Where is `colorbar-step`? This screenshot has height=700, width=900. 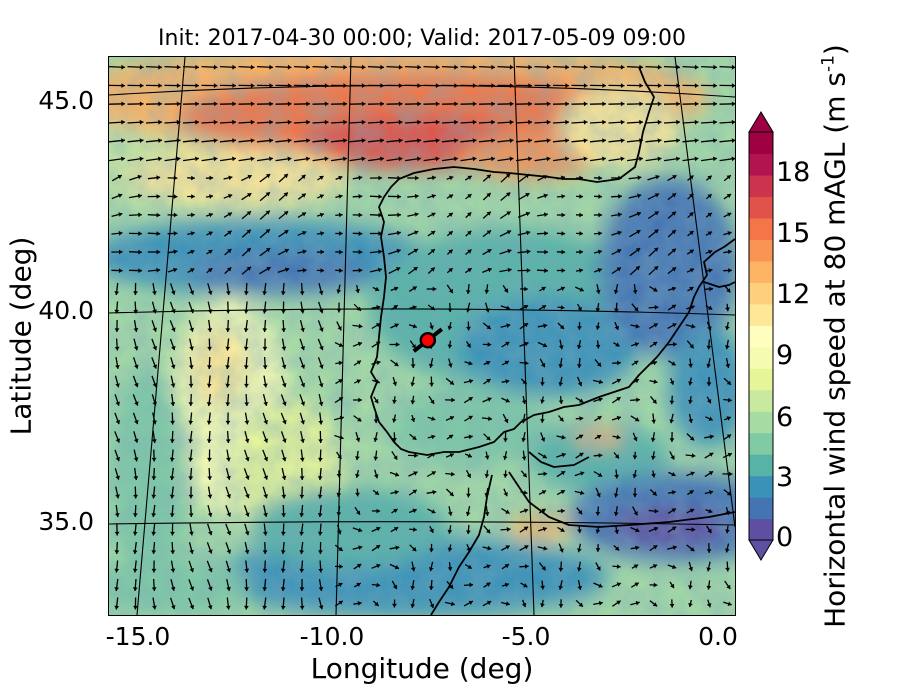 colorbar-step is located at coordinates (761, 379).